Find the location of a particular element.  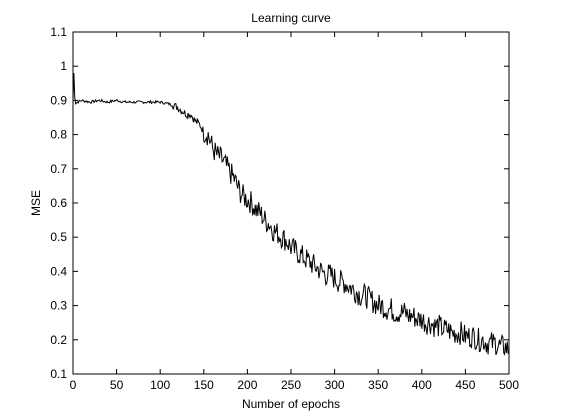

y-tick-label: 0.4 is located at coordinates (58, 271).